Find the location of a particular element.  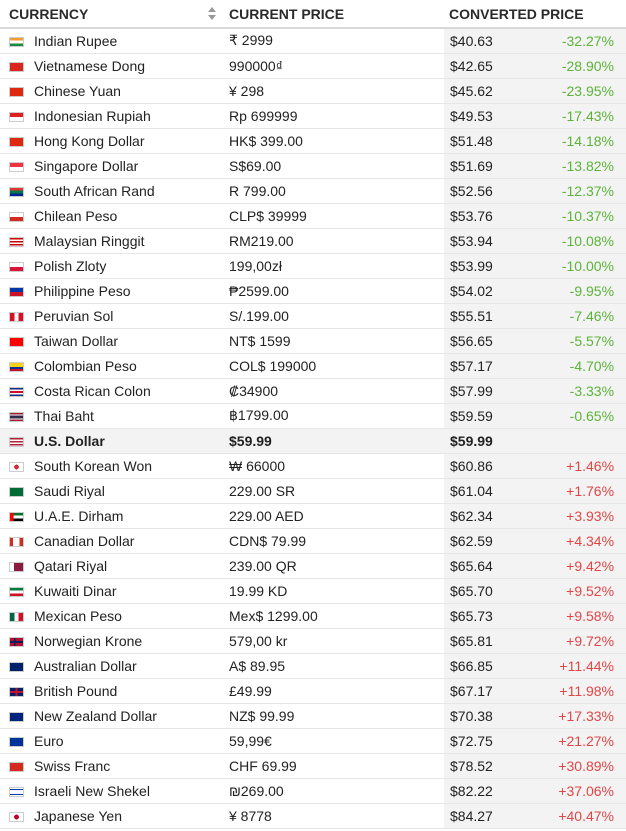

price-change-cell: -10.08% is located at coordinates (586, 241).